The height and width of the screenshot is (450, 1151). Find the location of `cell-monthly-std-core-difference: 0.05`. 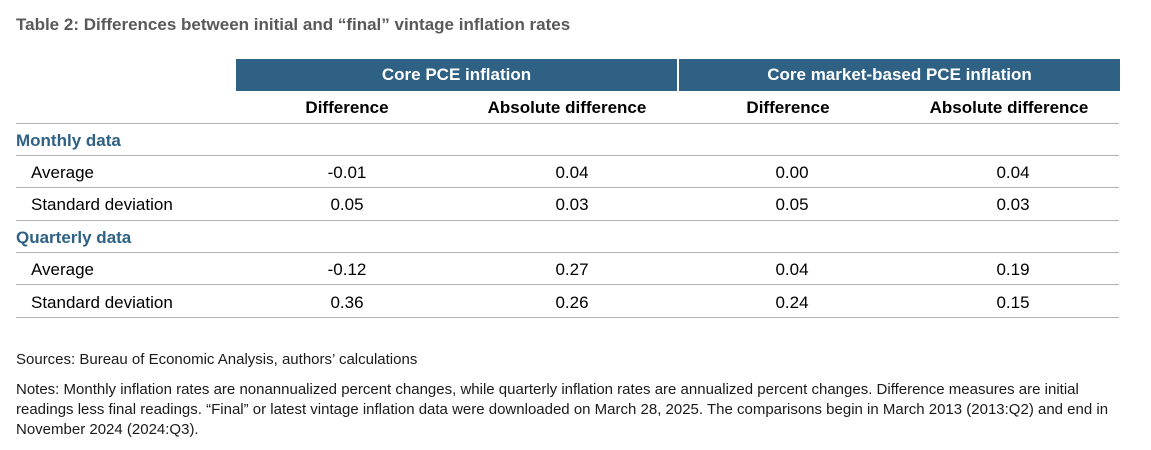

cell-monthly-std-core-difference: 0.05 is located at coordinates (347, 204).